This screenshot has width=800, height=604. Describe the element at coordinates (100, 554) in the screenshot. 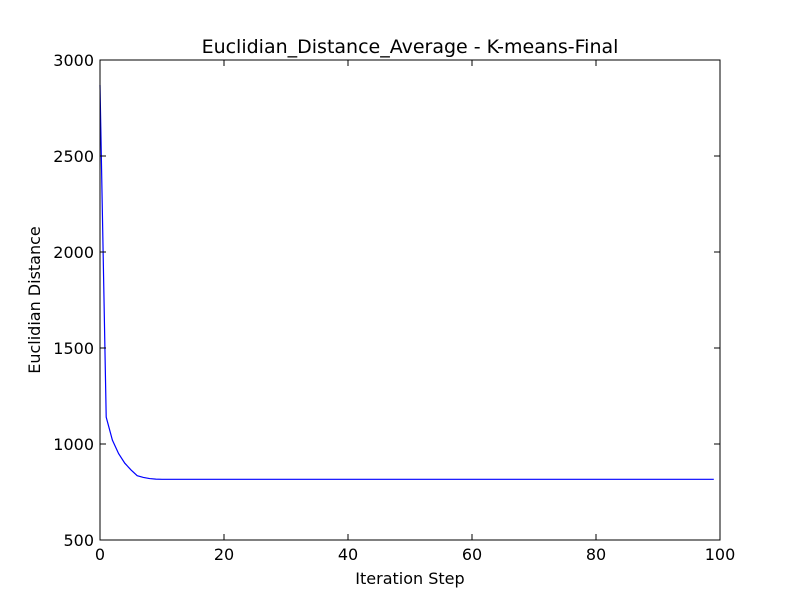

I see `x-tick-label: 0` at that location.